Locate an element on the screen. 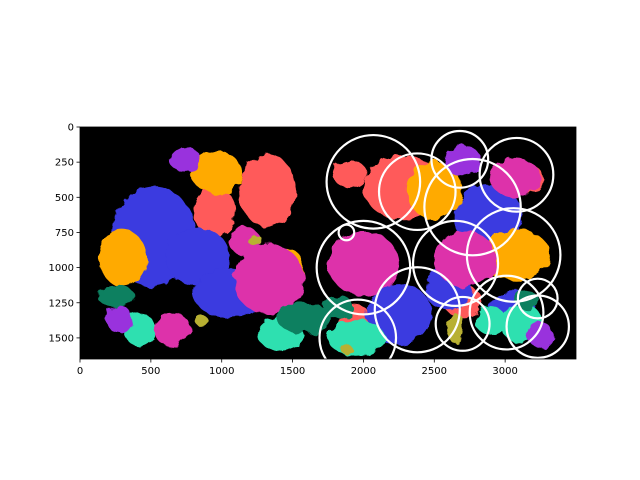  x-axis: 0 500 1000 1500 2000 2500 3000 is located at coordinates (297, 368).